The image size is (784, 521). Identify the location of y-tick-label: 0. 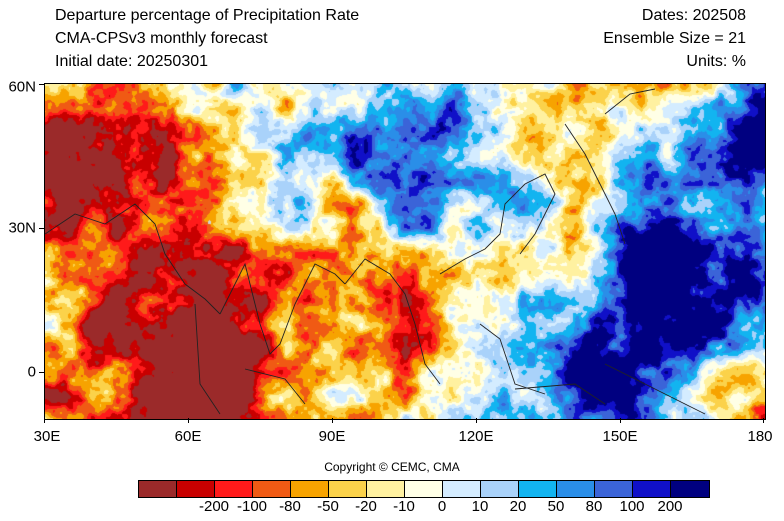
(31, 372).